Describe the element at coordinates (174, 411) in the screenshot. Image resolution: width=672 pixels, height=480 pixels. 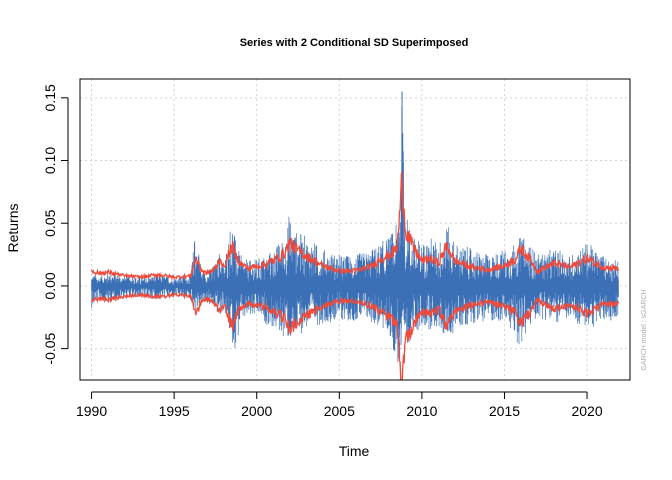
I see `x-tick-label: 1995` at that location.